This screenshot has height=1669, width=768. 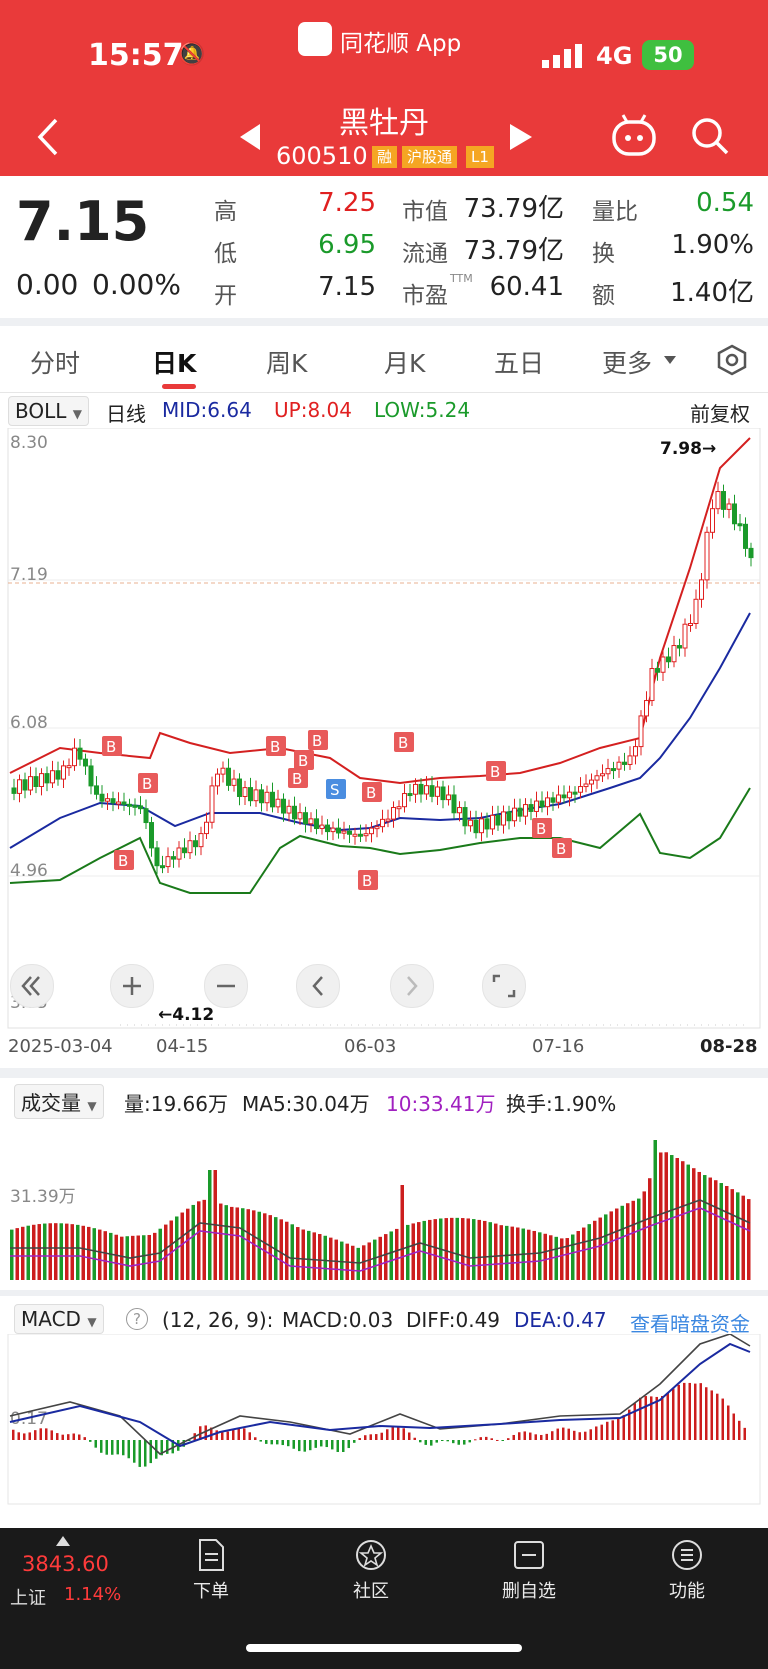 I want to click on tab-five-day: 五日, so click(x=519, y=363).